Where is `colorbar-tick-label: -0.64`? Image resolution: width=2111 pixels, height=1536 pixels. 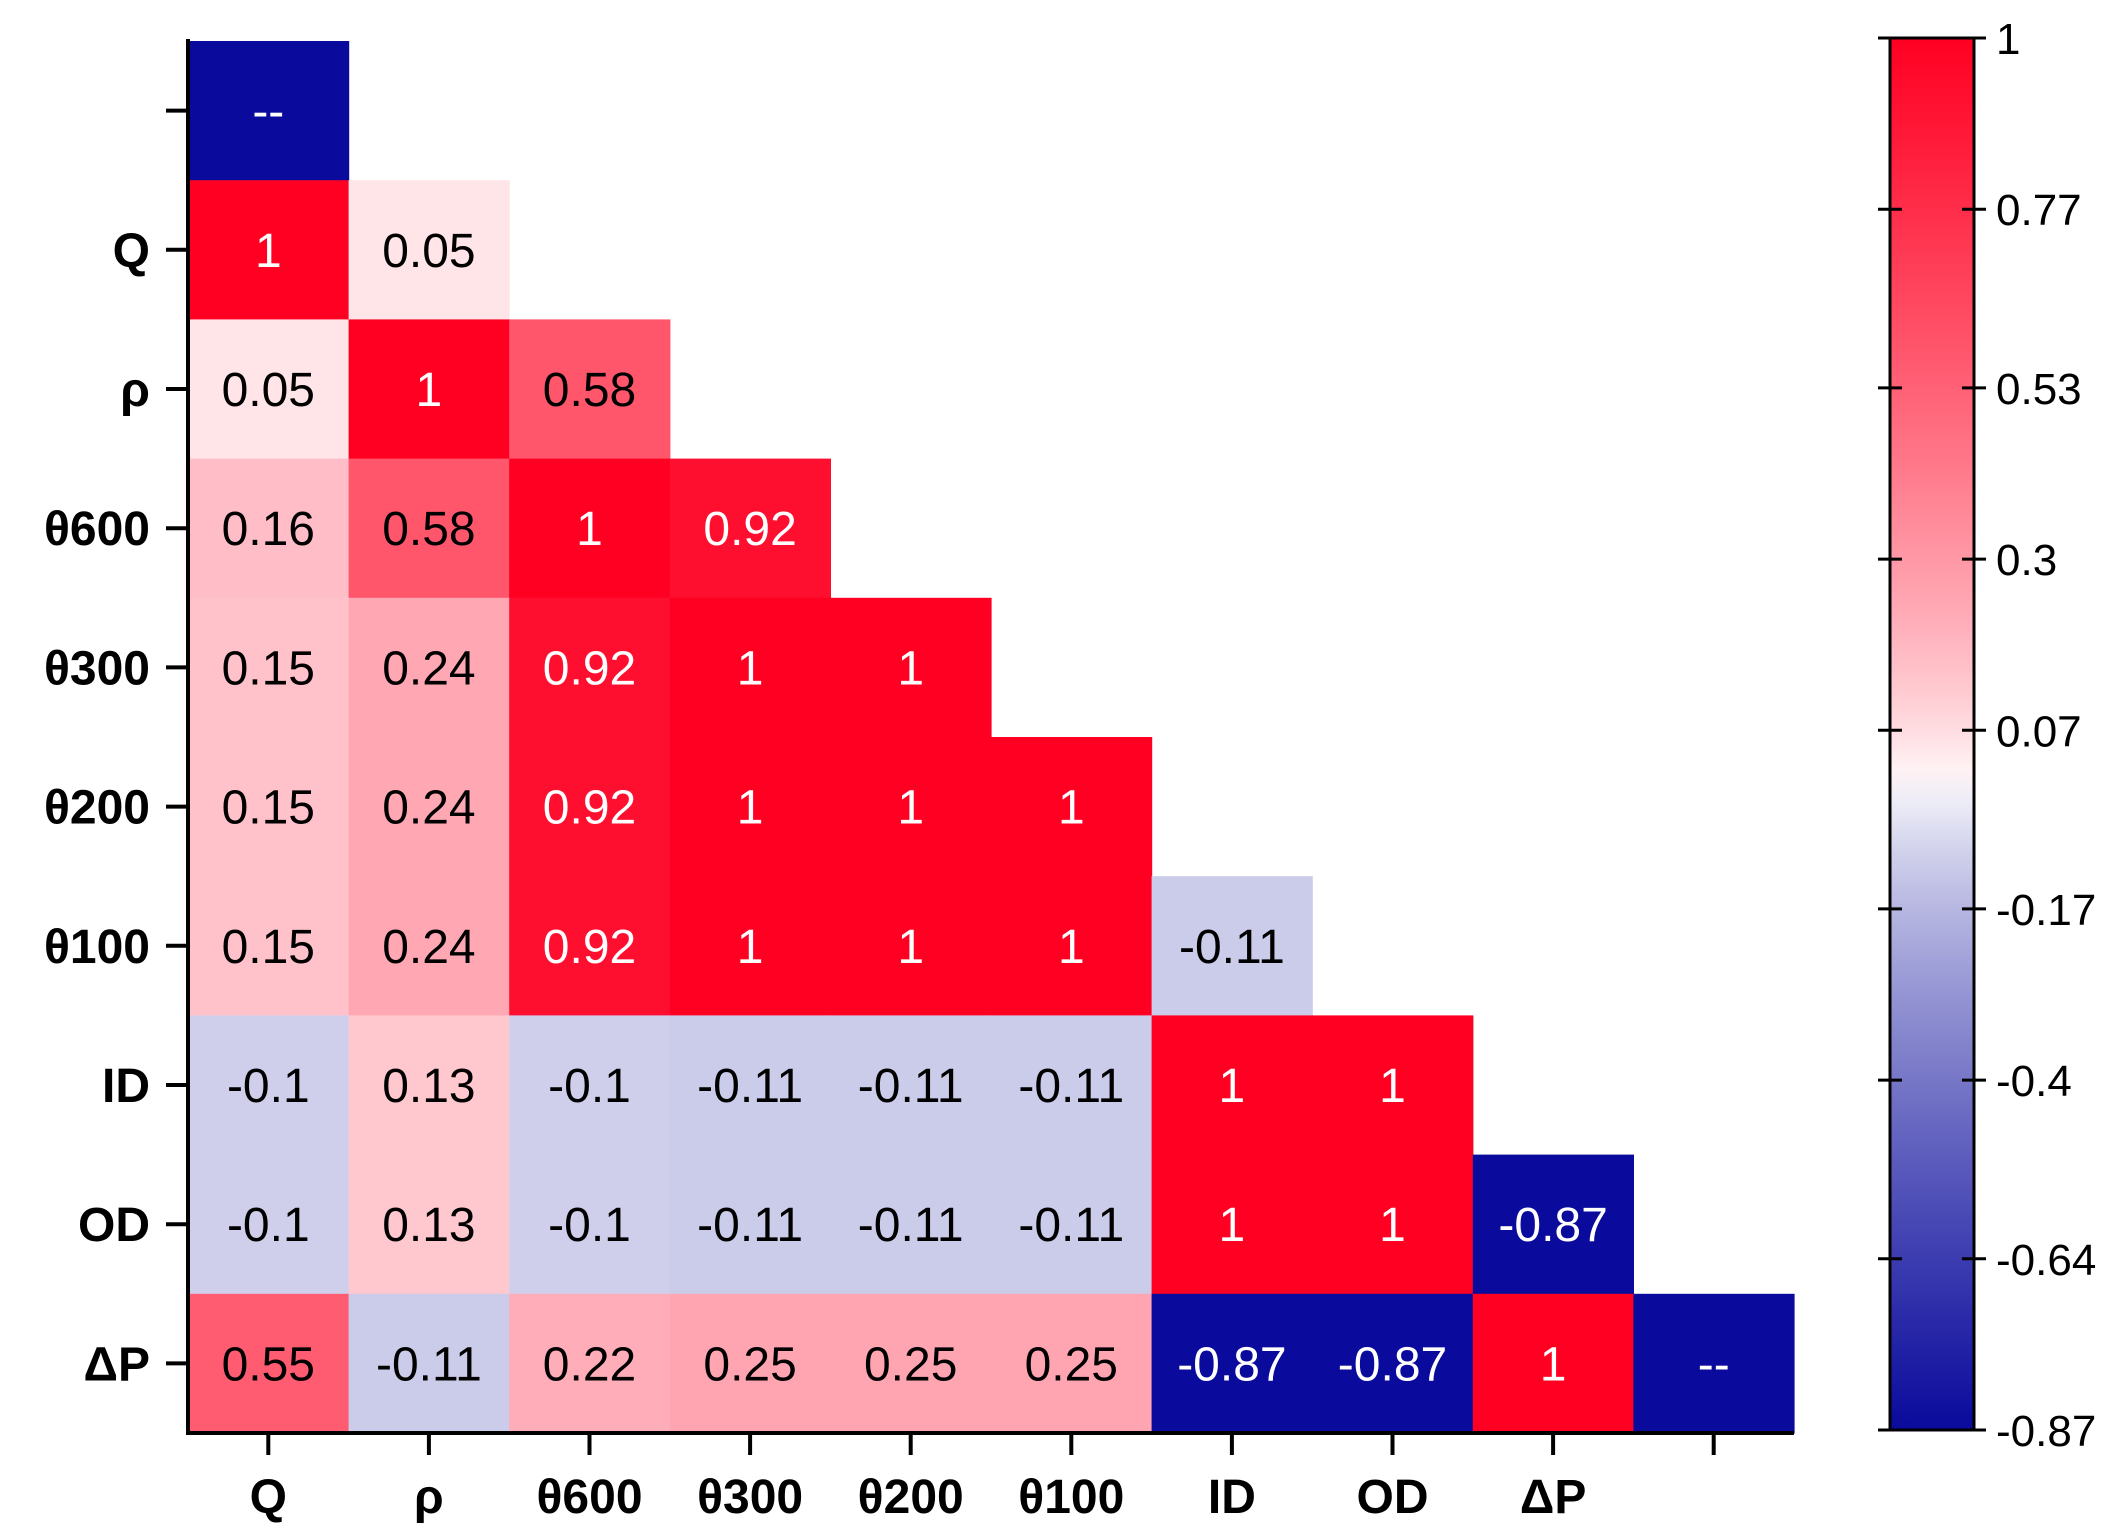
colorbar-tick-label: -0.64 is located at coordinates (2046, 1260).